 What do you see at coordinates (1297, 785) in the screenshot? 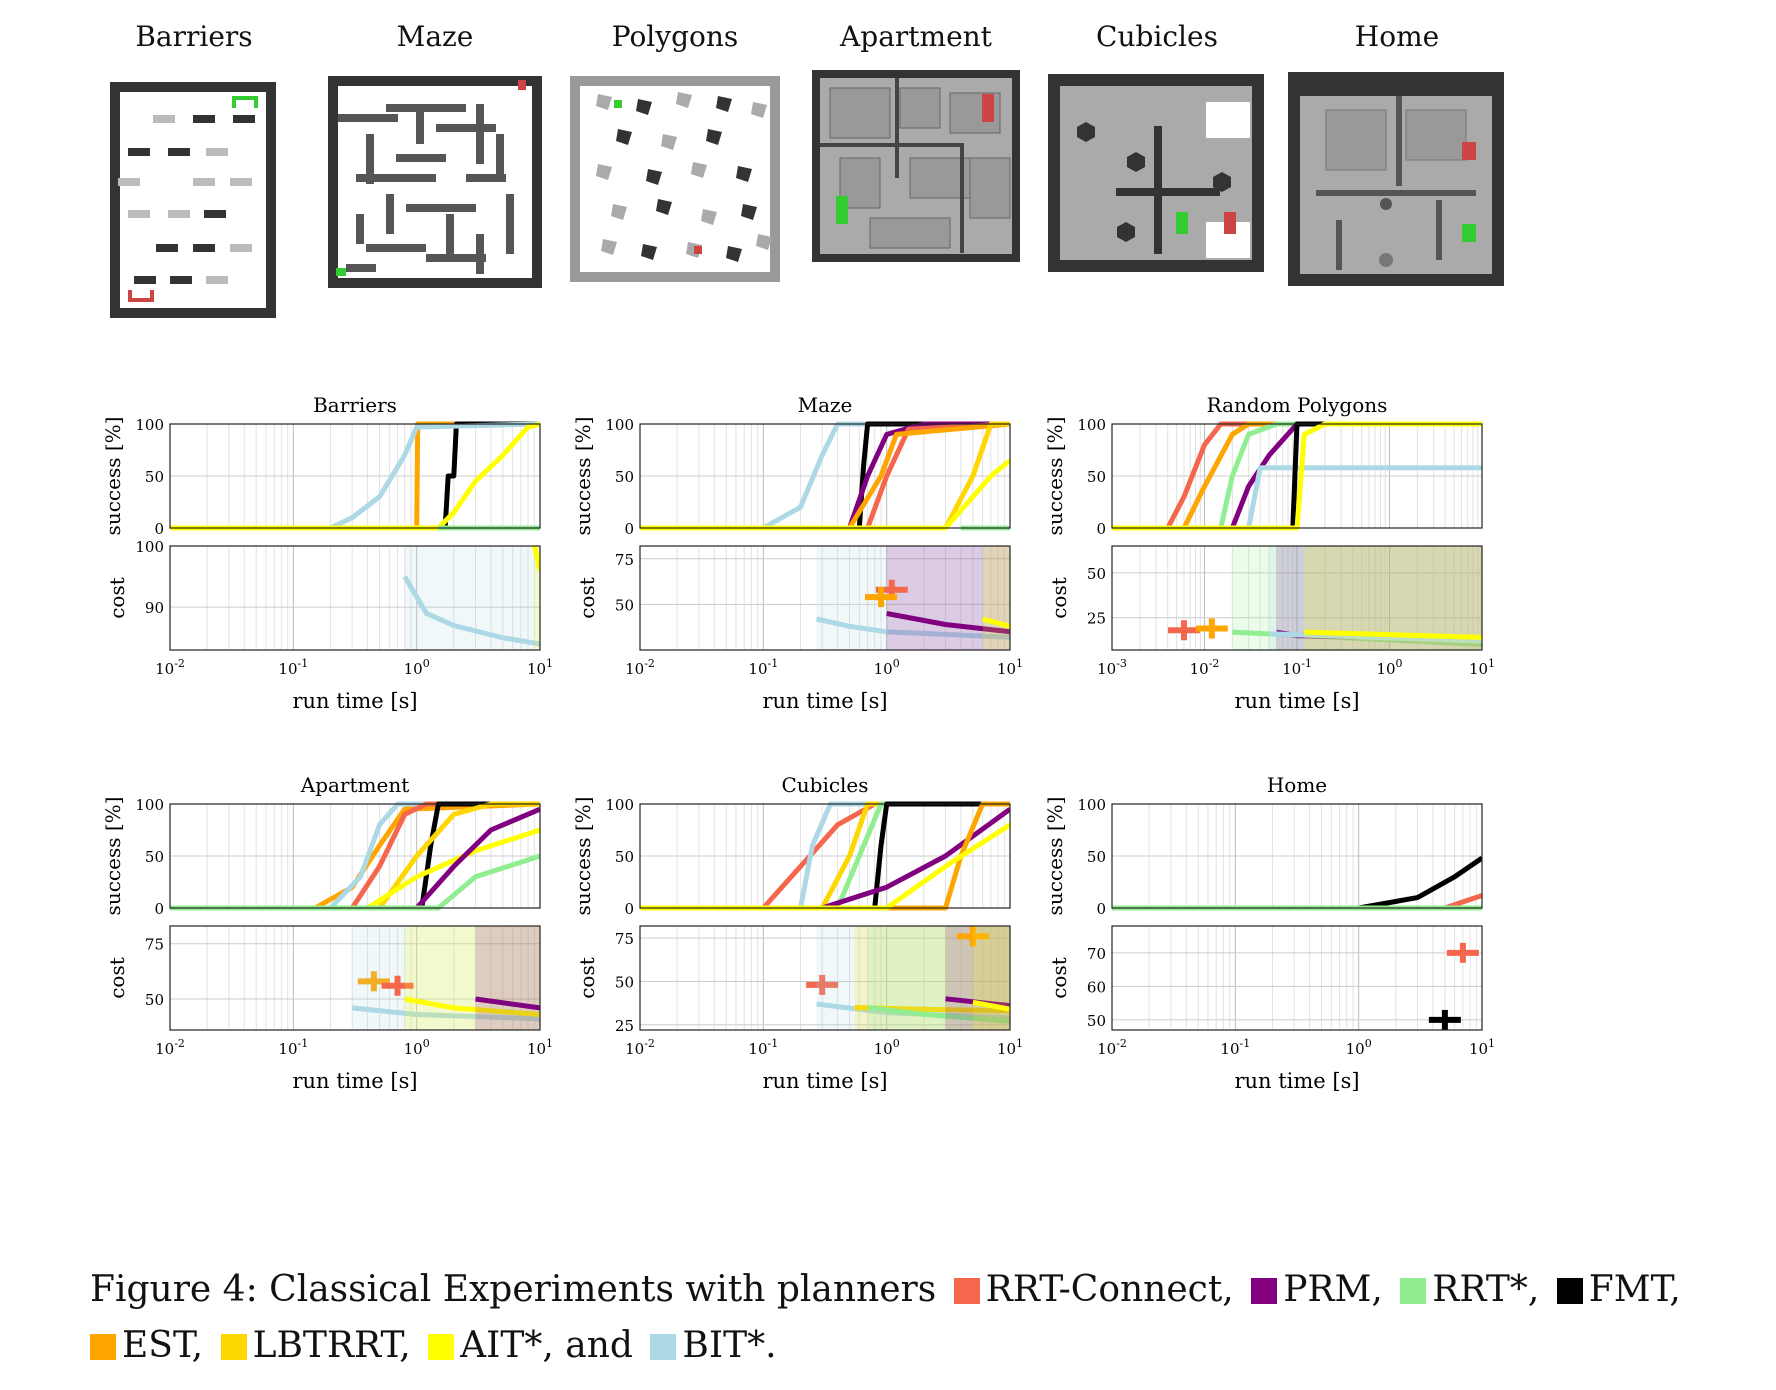
I see `chart-title: Home` at bounding box center [1297, 785].